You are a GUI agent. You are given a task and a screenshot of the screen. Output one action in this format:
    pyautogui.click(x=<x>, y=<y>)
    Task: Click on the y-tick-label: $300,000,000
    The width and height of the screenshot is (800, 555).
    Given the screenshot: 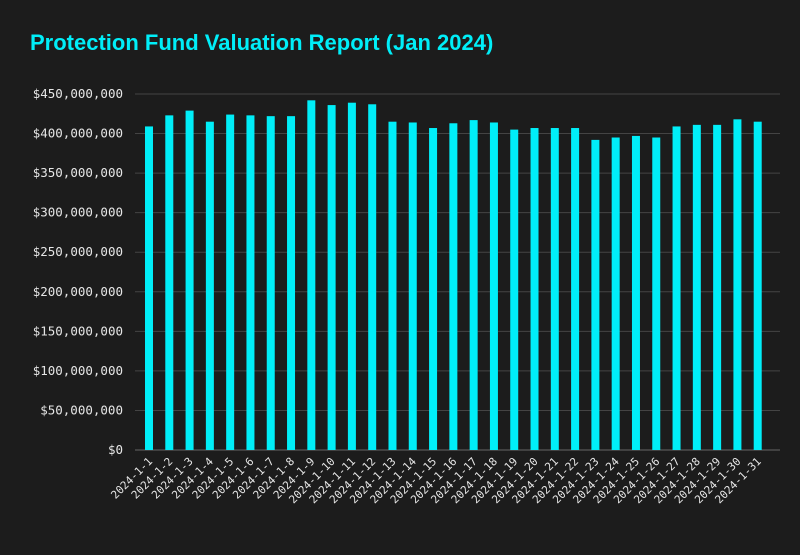 What is the action you would take?
    pyautogui.click(x=78, y=212)
    